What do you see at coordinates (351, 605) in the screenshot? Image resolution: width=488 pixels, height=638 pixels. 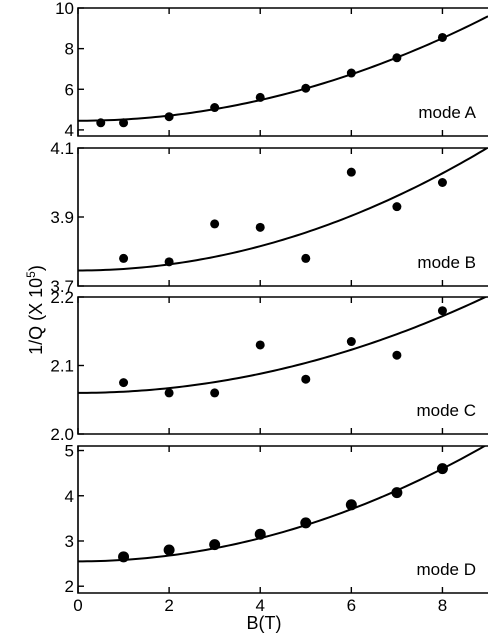 I see `x-tick-label: 6` at bounding box center [351, 605].